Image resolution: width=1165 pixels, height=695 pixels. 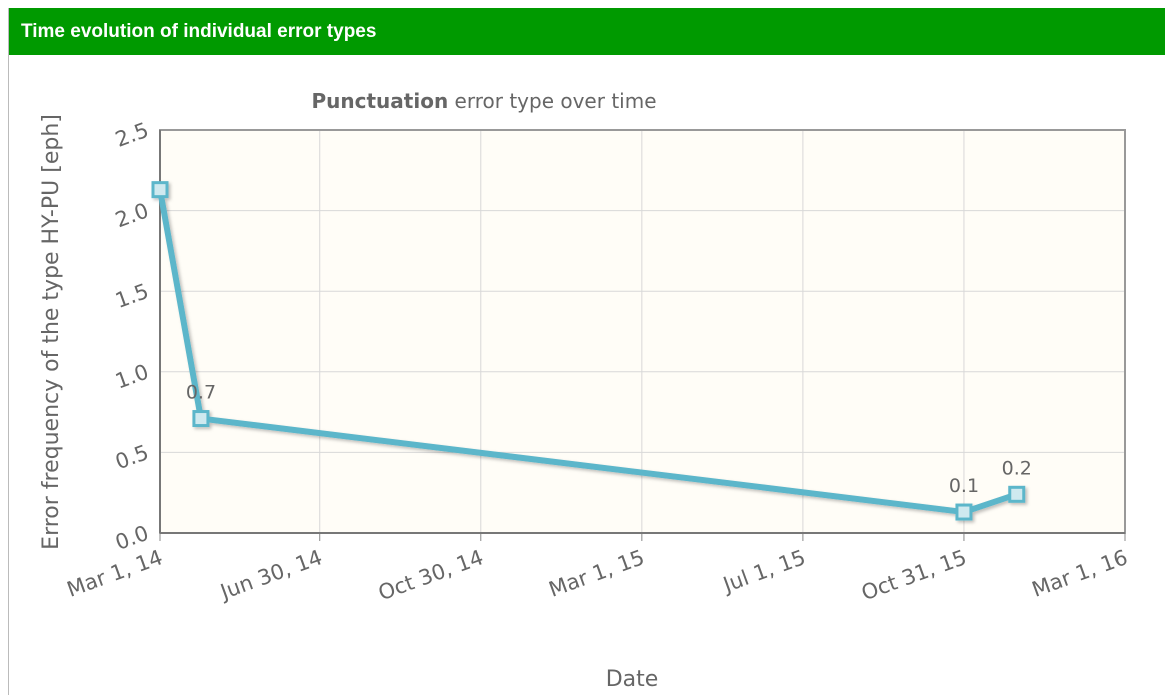 What do you see at coordinates (132, 215) in the screenshot?
I see `y-tick-label: 2.0` at bounding box center [132, 215].